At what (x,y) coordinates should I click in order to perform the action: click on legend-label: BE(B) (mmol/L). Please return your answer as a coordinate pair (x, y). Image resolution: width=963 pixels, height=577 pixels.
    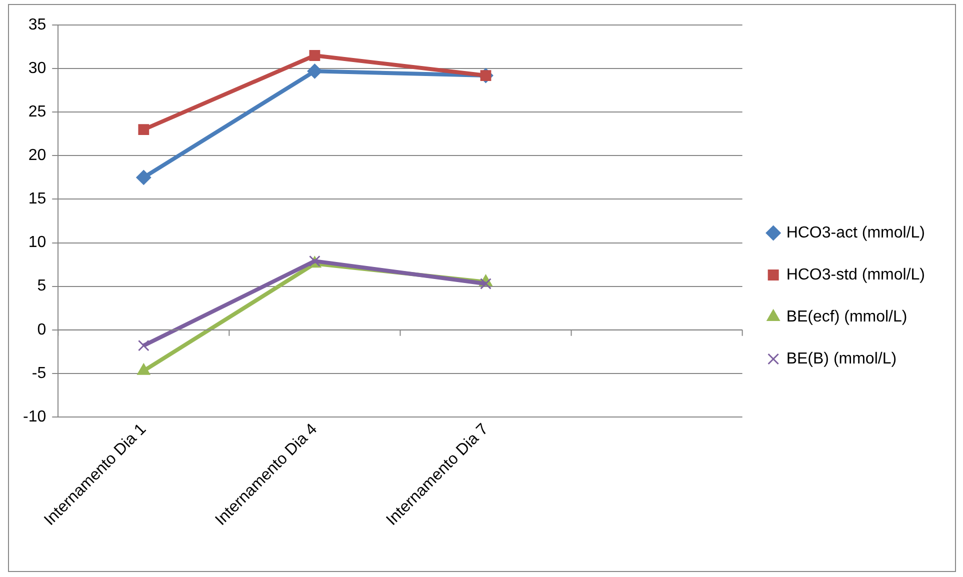
    Looking at the image, I should click on (841, 359).